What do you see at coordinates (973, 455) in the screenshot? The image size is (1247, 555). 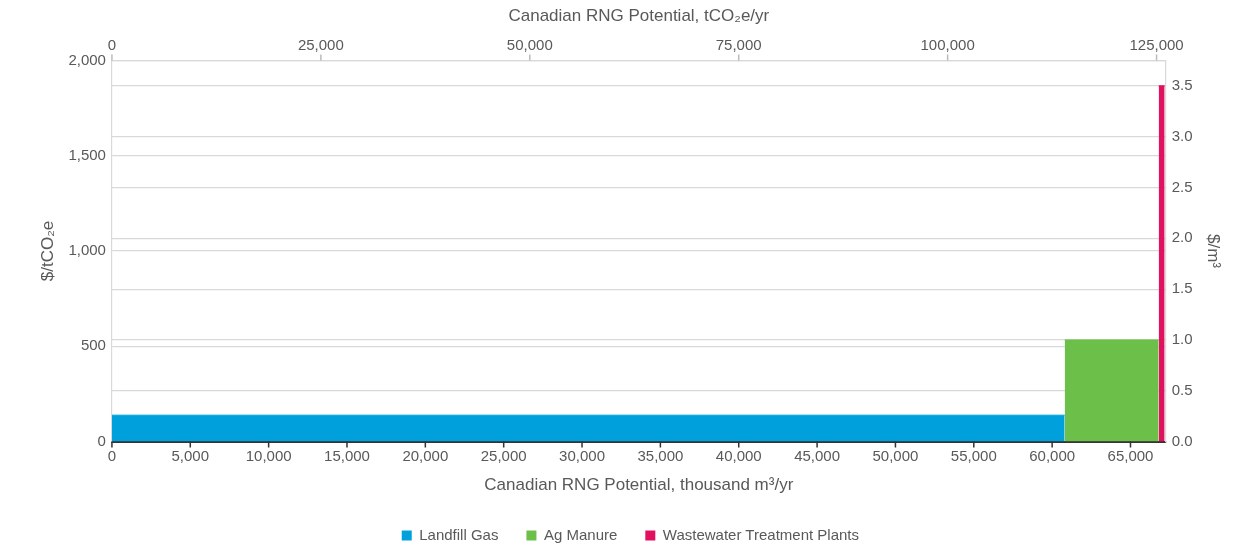 I see `x-tick-label: 55,000` at bounding box center [973, 455].